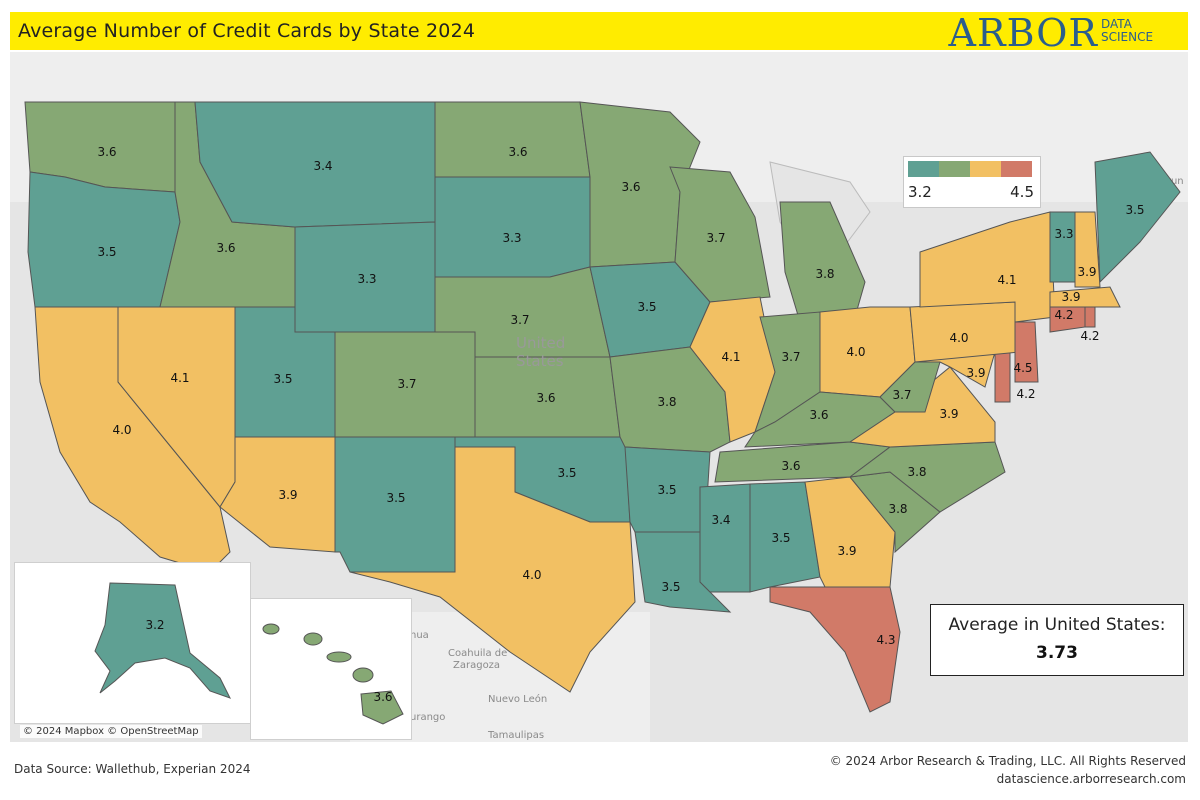  Describe the element at coordinates (1085, 297) in the screenshot. I see `state-ma` at that location.